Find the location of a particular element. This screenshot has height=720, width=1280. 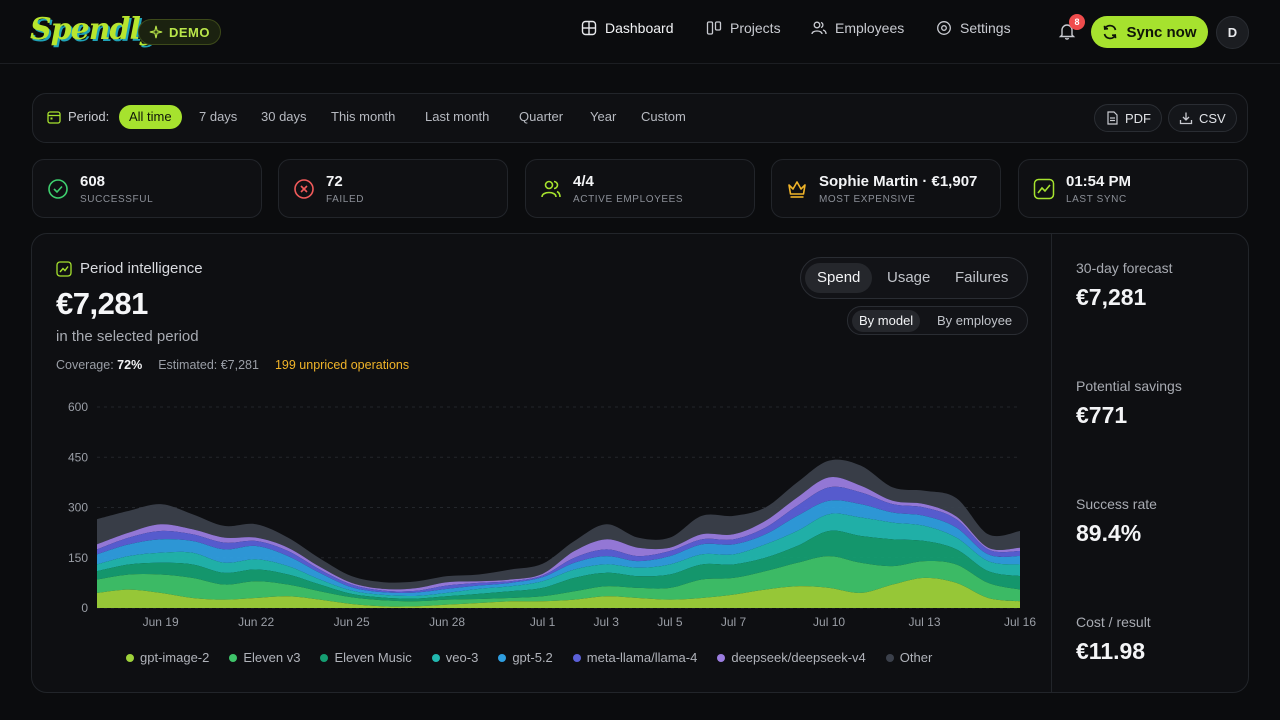

tab-failures: Failures is located at coordinates (982, 277).